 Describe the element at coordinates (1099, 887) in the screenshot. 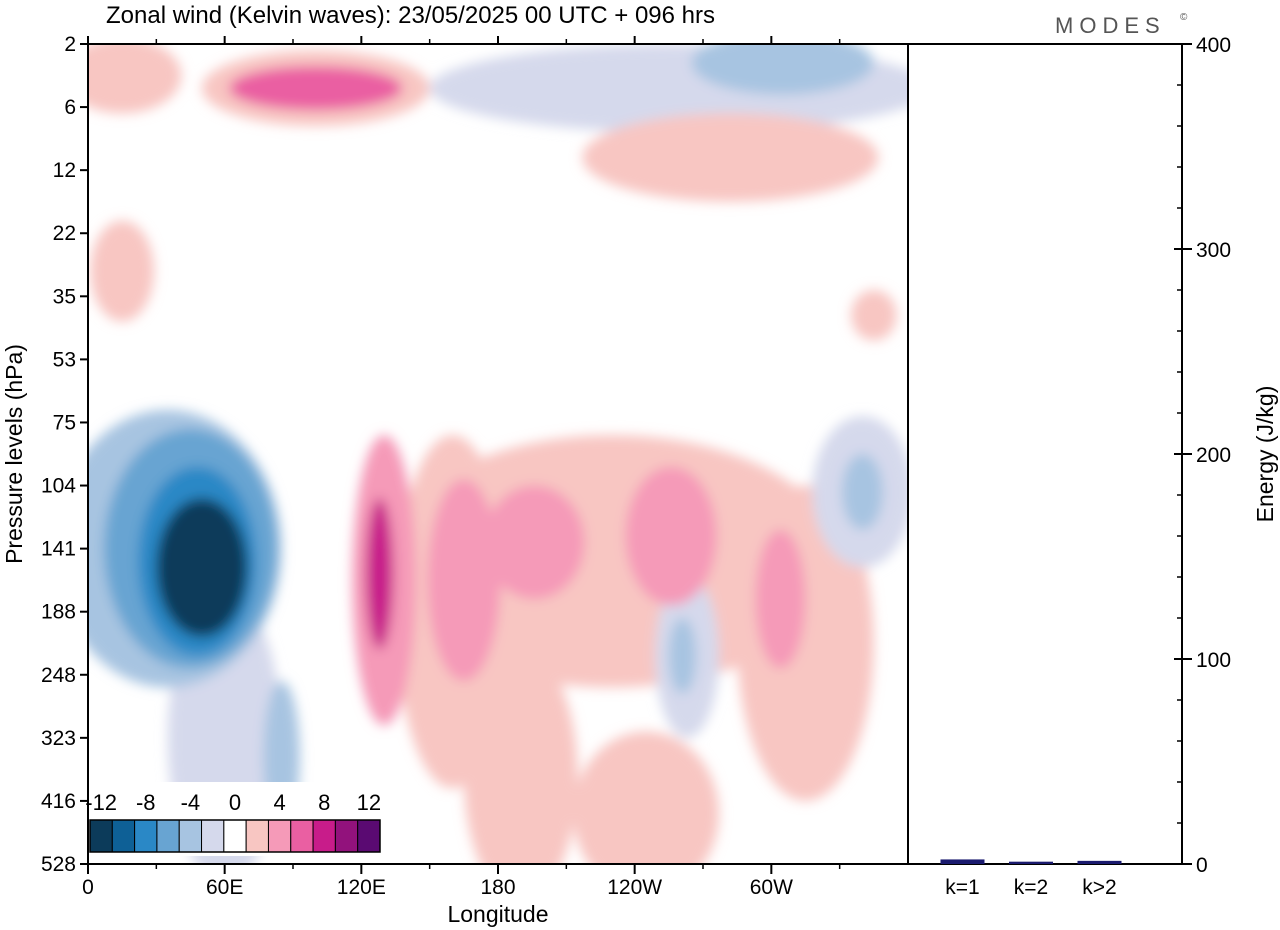

I see `energy-category-label: k>2` at that location.